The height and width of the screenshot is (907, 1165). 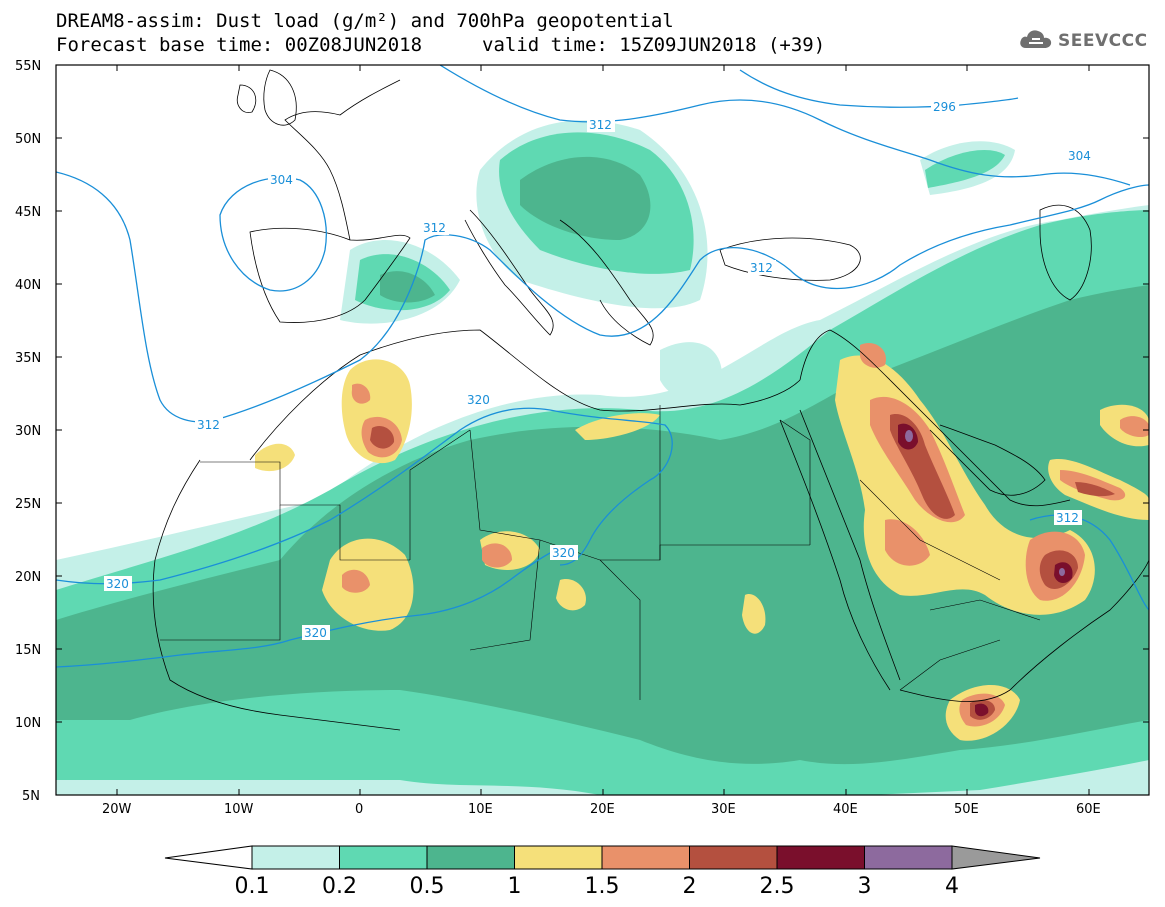 I want to click on lon-label: 60E, so click(x=1088, y=809).